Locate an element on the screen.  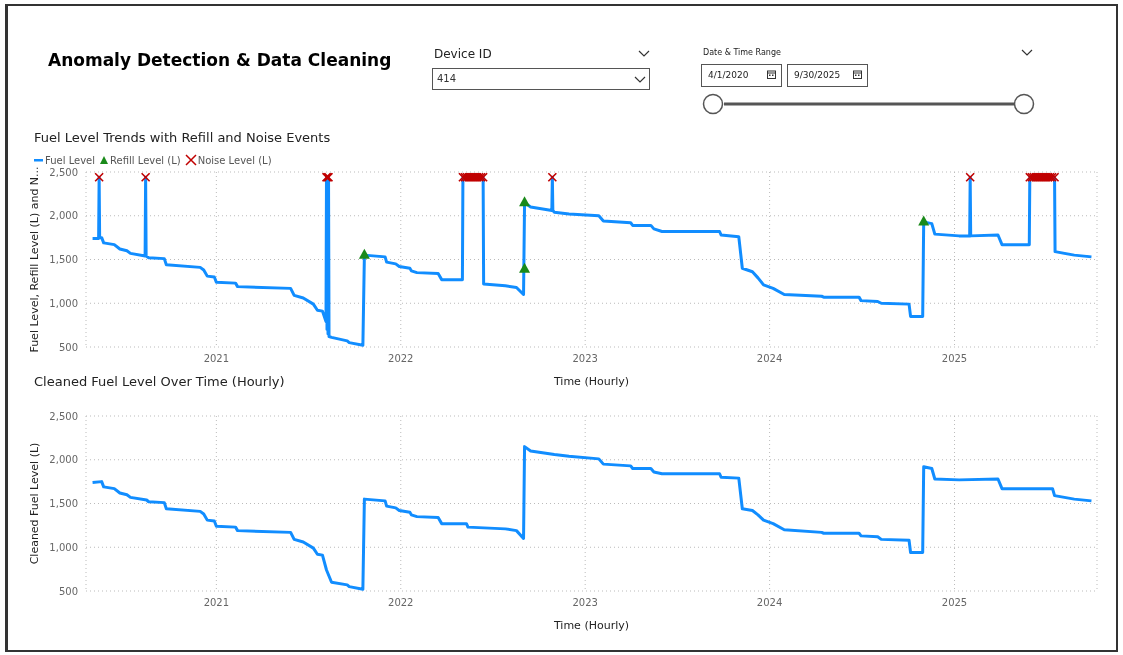
text: 9/30/2025 is located at coordinates (817, 75).